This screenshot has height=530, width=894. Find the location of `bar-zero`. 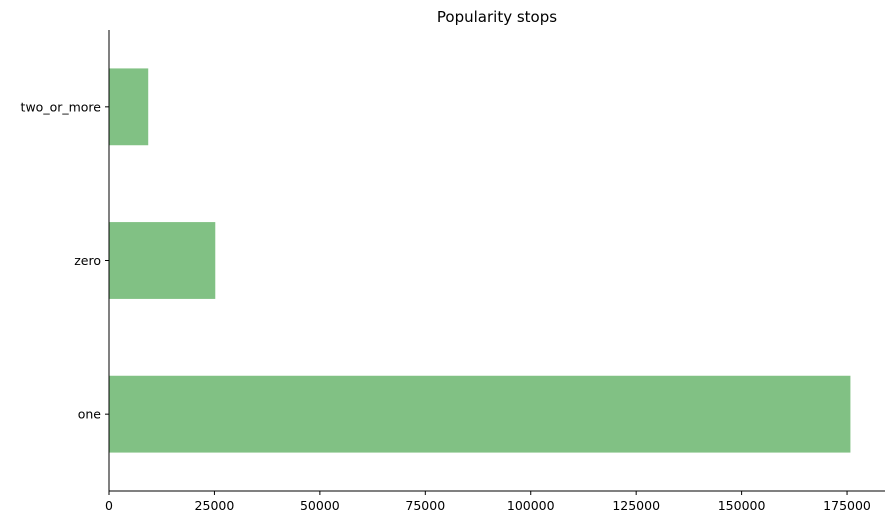

bar-zero is located at coordinates (162, 260).